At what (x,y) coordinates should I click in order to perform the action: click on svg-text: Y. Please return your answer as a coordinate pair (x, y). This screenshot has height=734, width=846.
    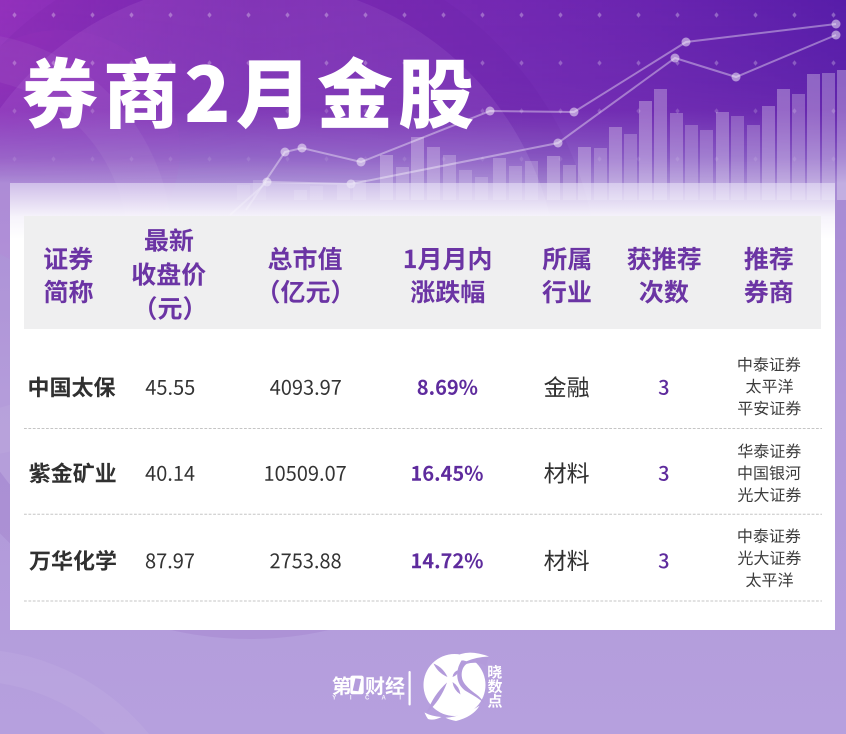
    Looking at the image, I should click on (334, 699).